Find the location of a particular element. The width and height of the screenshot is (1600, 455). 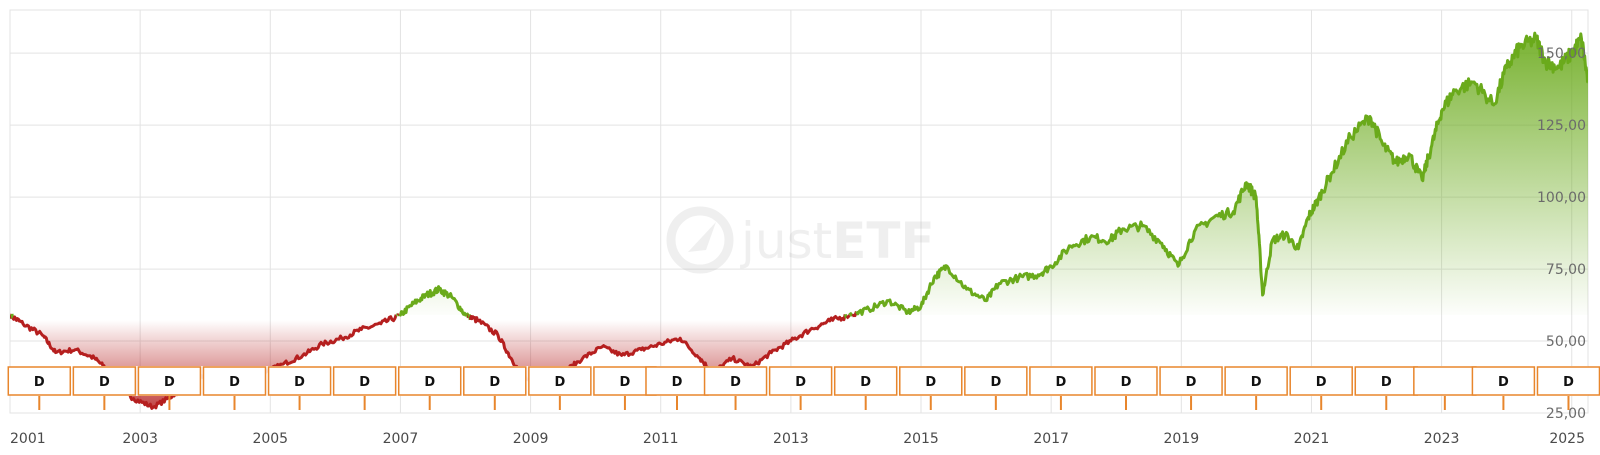

x-tick-label: 2005 is located at coordinates (270, 439).